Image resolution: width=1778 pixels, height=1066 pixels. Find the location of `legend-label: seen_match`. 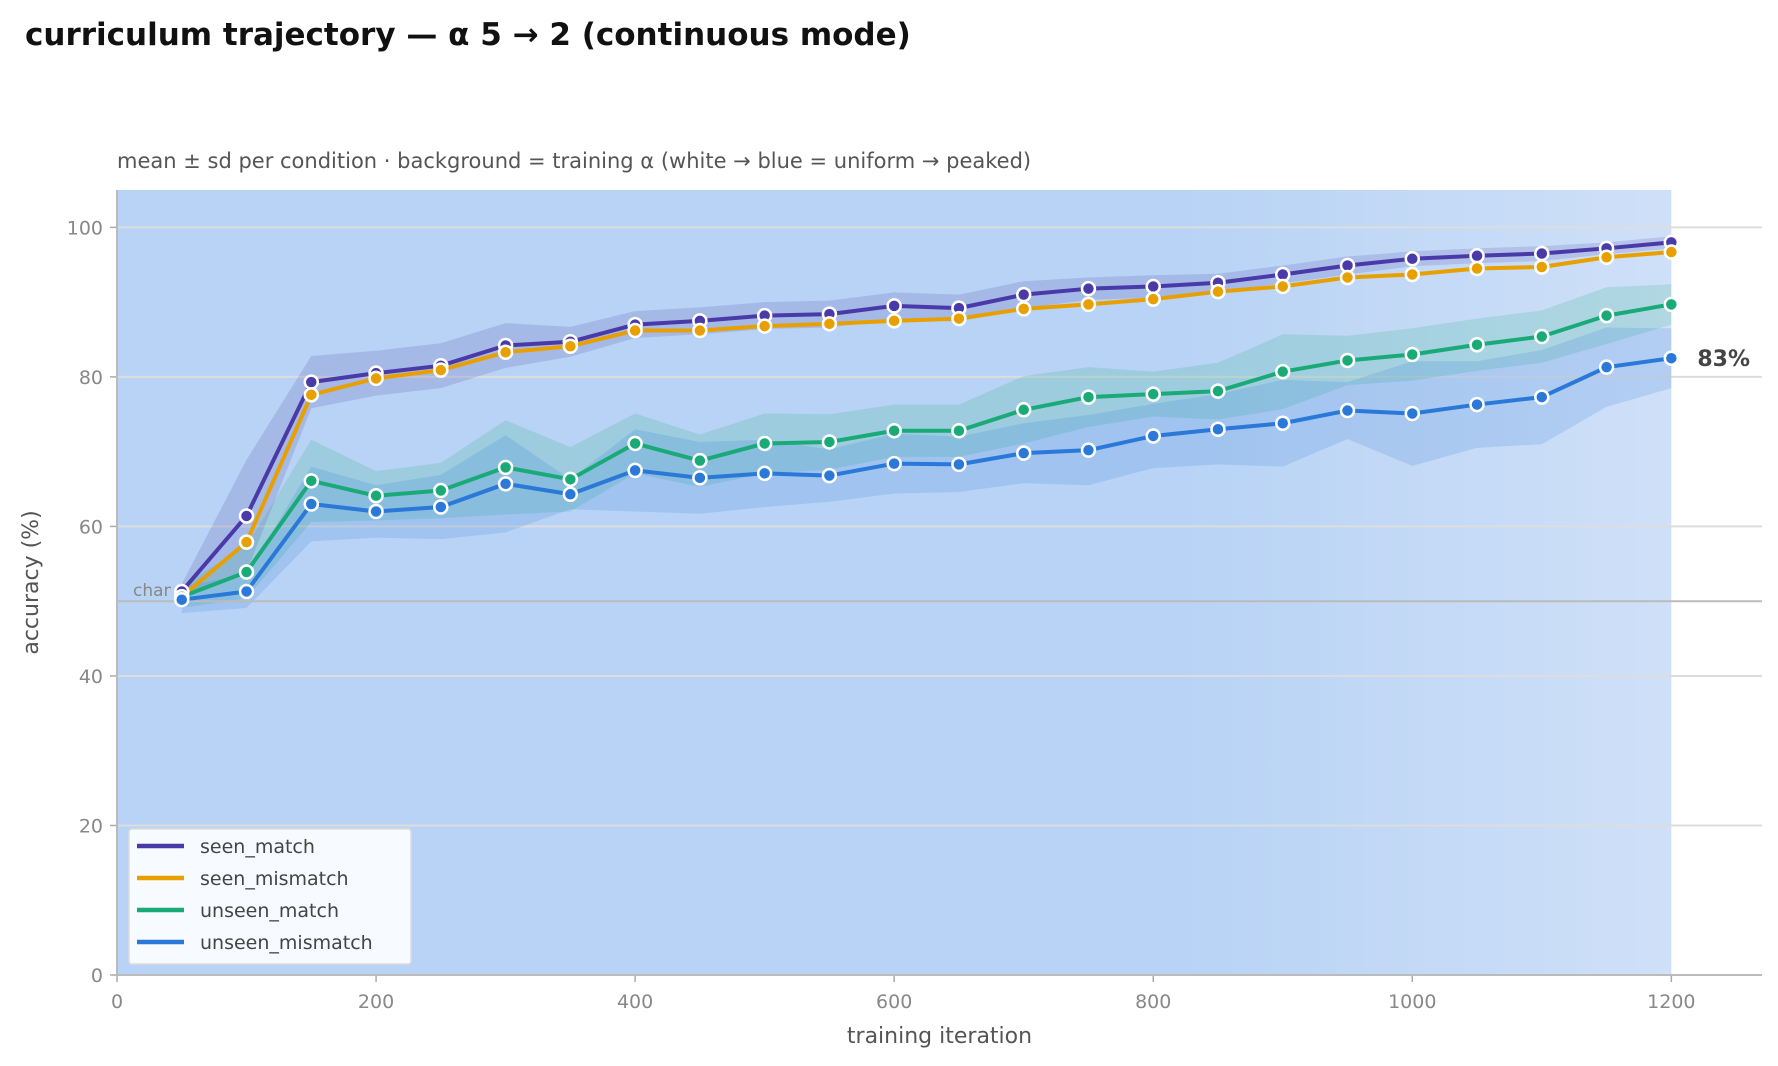

legend-label: seen_match is located at coordinates (257, 847).